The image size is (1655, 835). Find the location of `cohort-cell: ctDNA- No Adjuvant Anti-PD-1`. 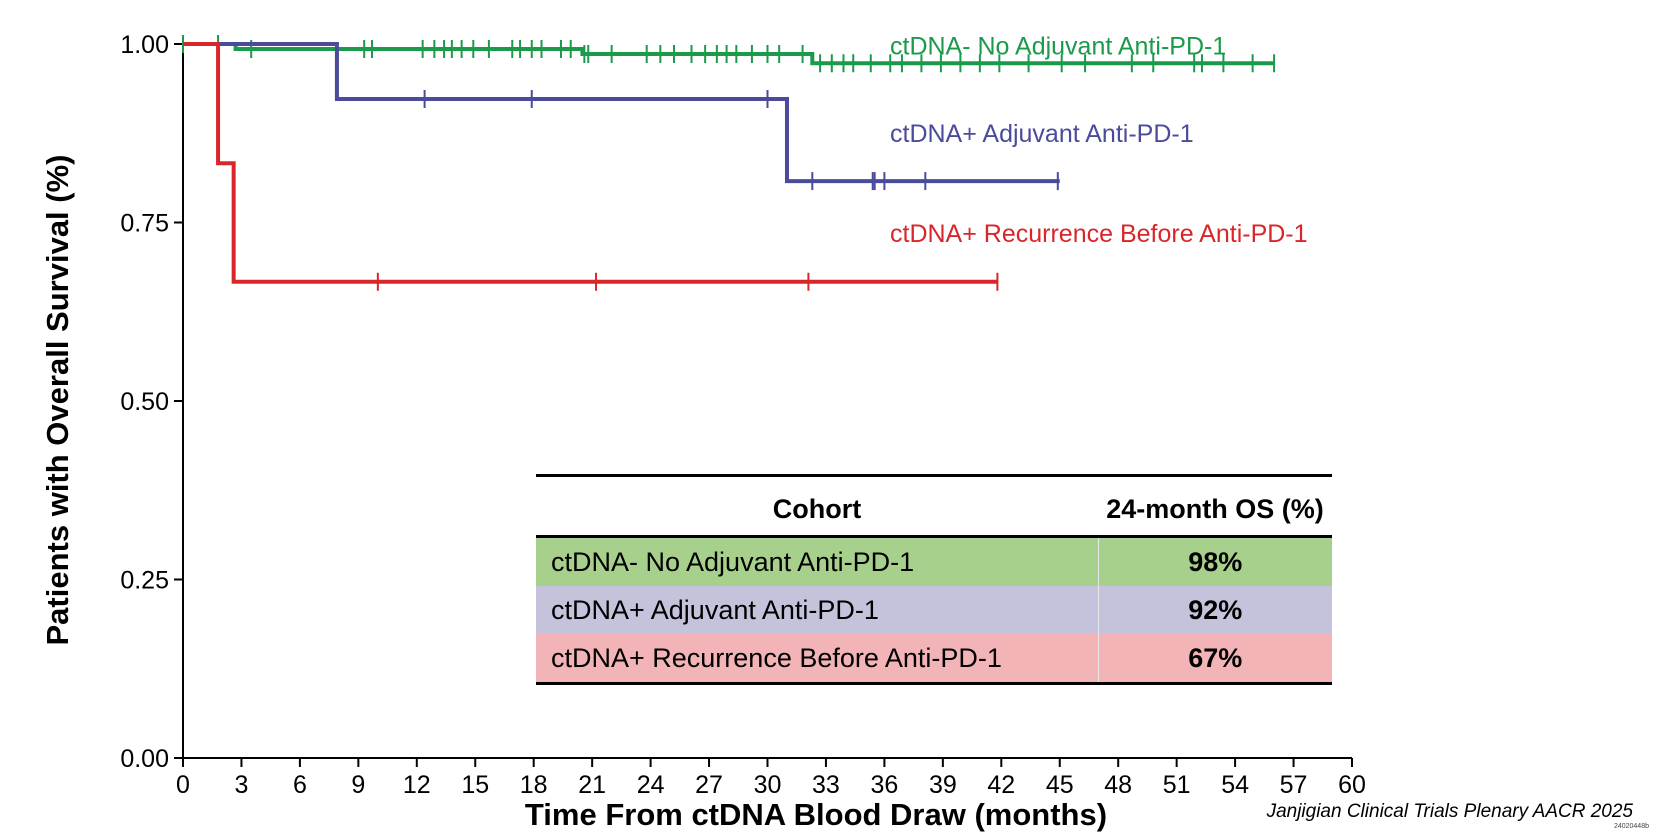

cohort-cell: ctDNA- No Adjuvant Anti-PD-1 is located at coordinates (817, 561).